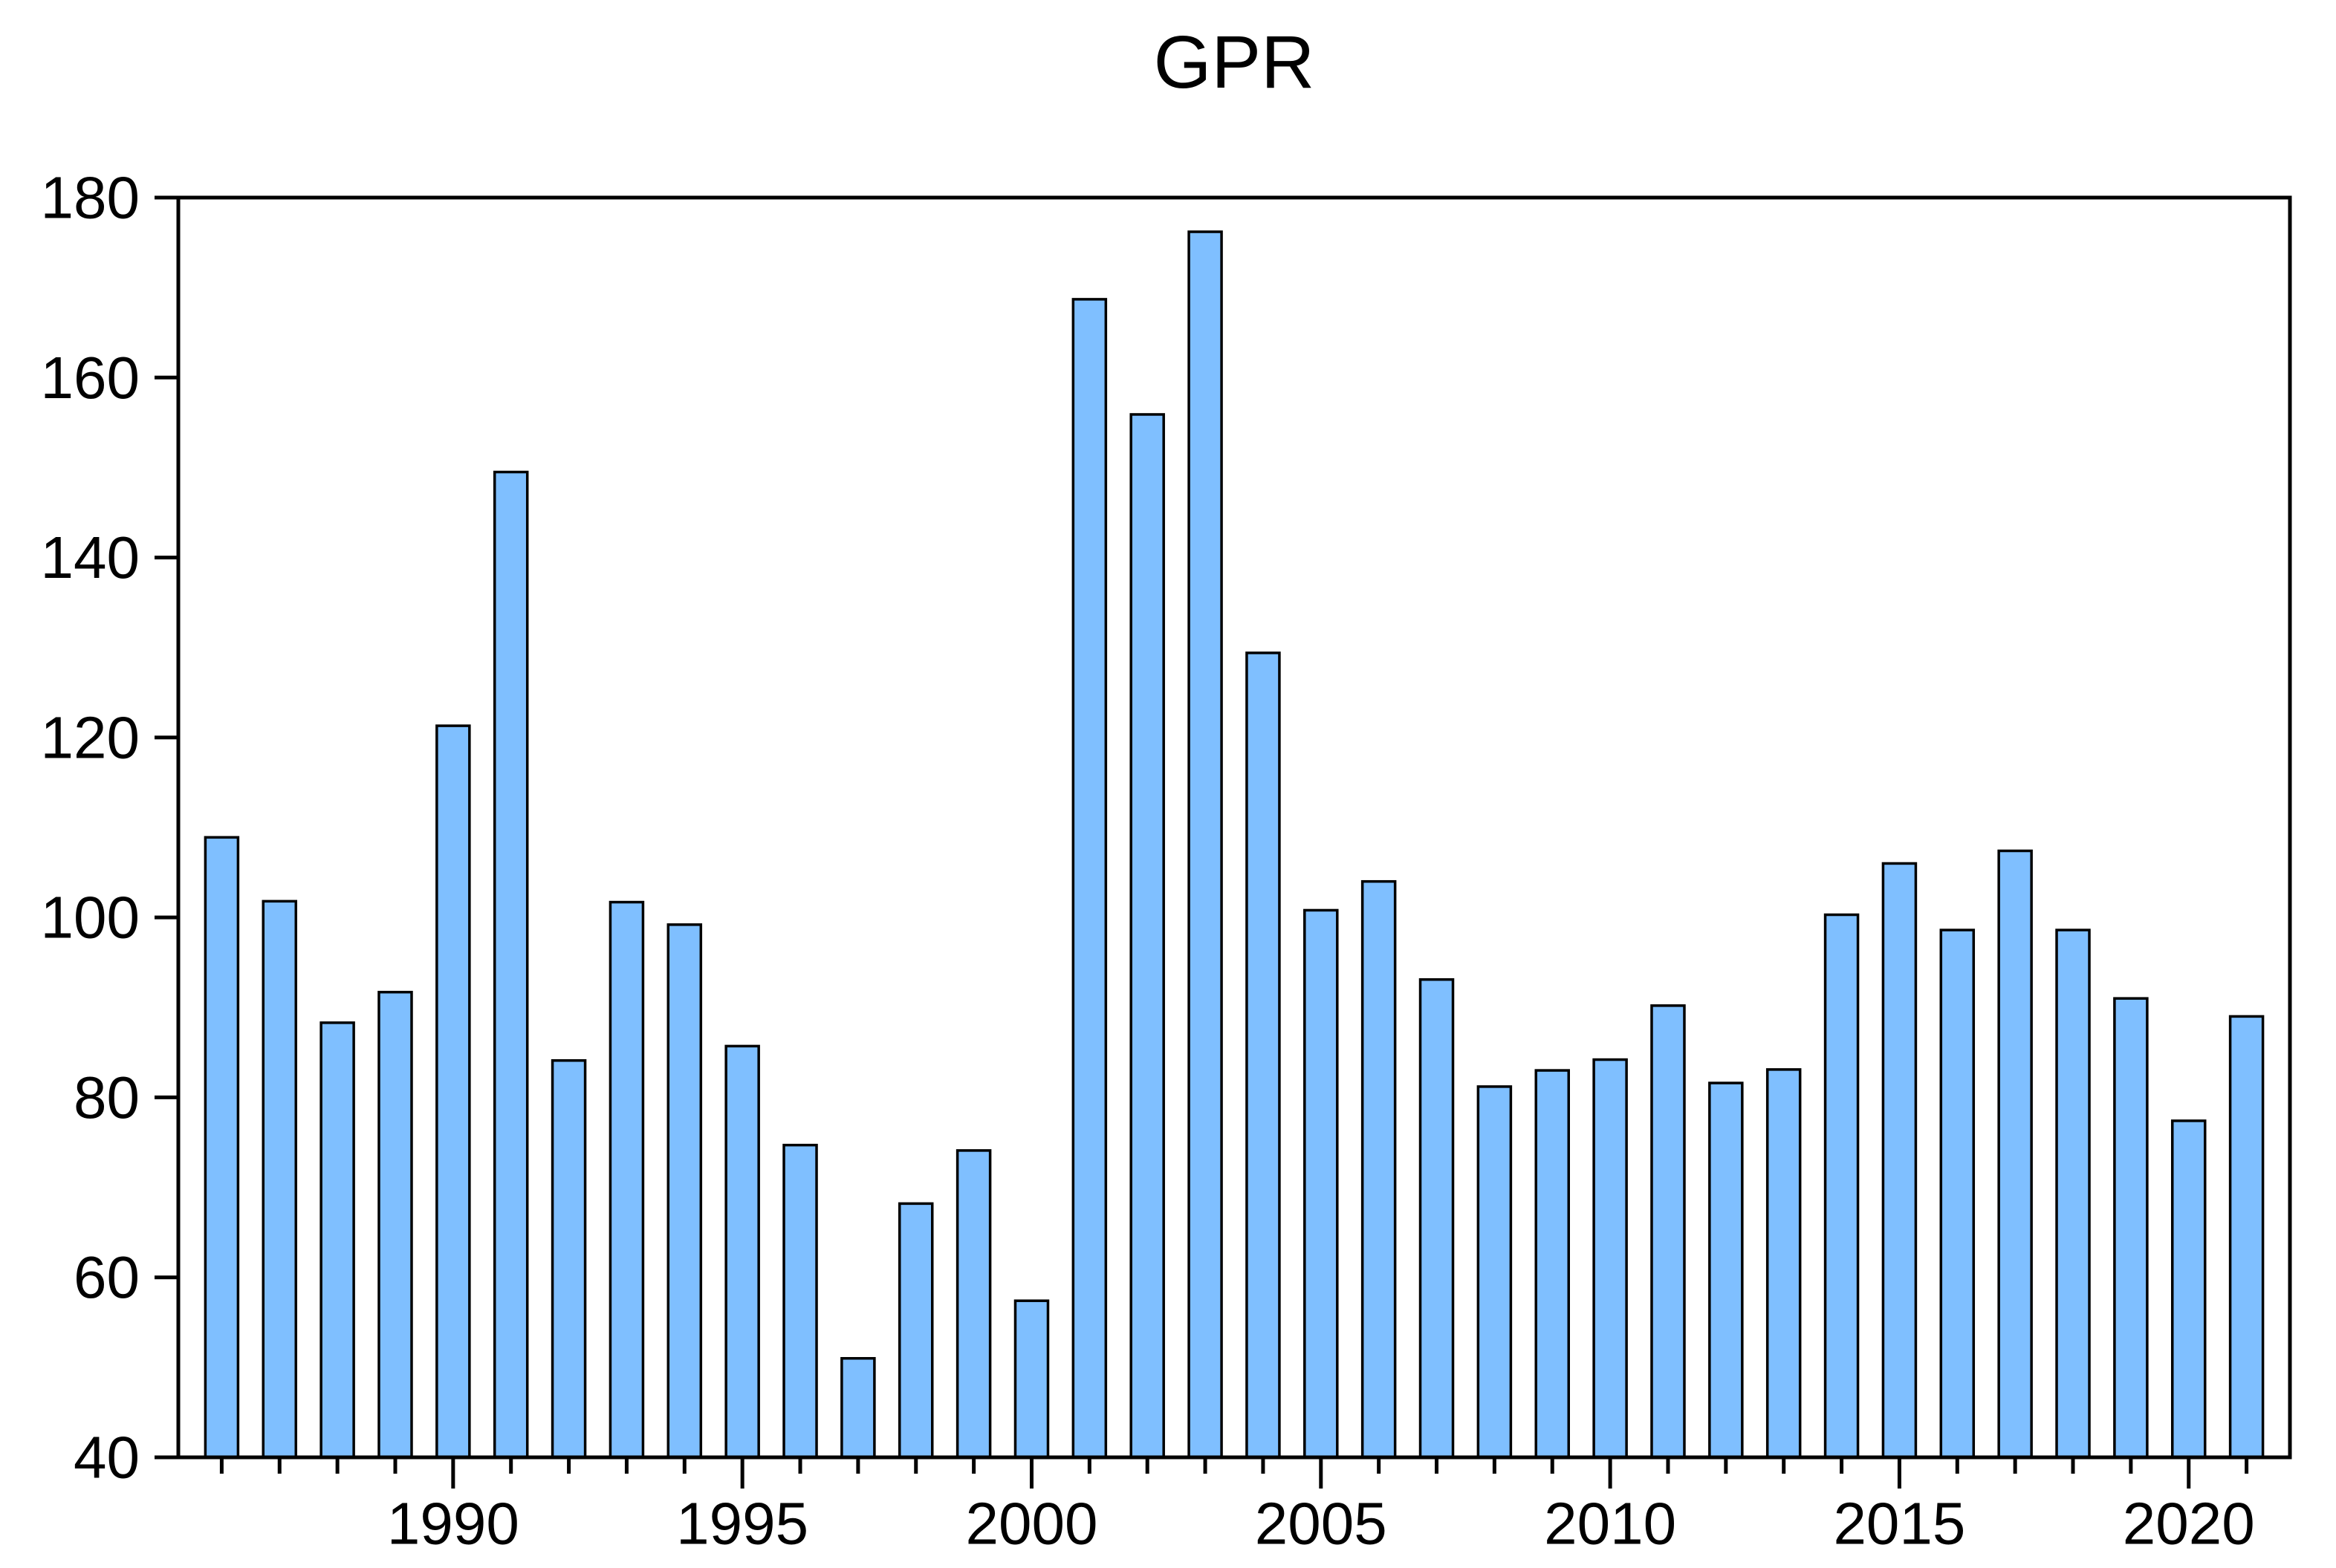  I want to click on y-tick-label-140: 140, so click(90, 558).